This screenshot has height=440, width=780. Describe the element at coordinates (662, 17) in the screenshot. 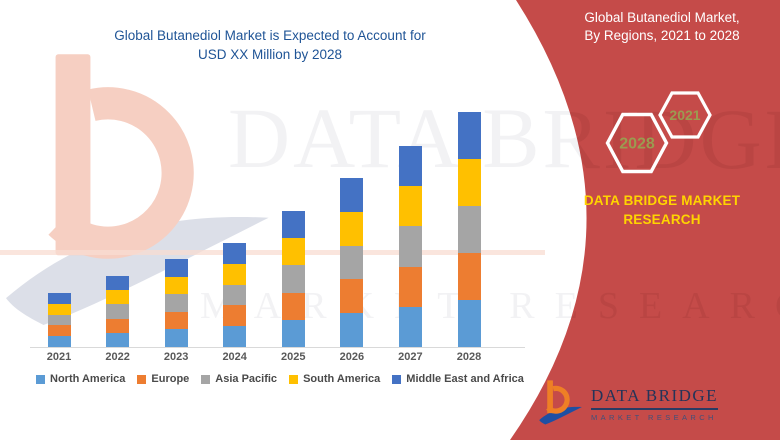

I see `sidebar-title-line1: Global Butanediol Market,` at that location.